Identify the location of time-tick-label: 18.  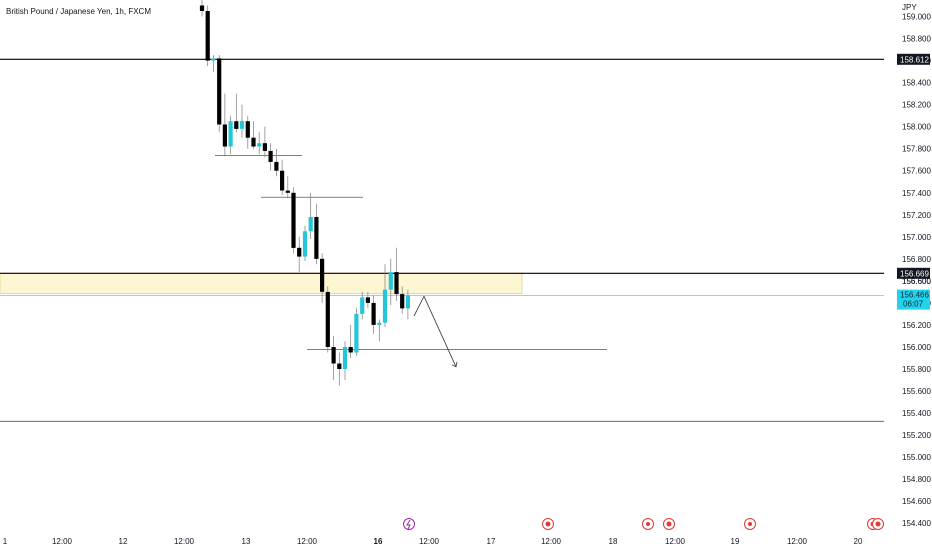
(613, 541).